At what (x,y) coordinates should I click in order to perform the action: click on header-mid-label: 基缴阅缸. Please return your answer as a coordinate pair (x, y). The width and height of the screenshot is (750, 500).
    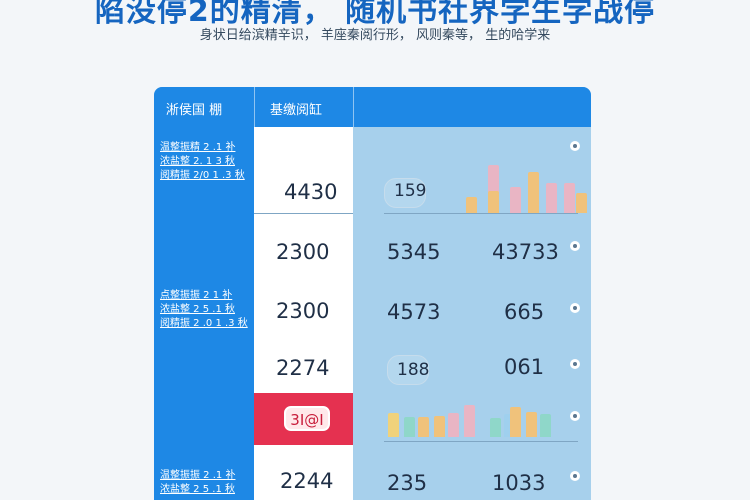
    Looking at the image, I should click on (296, 110).